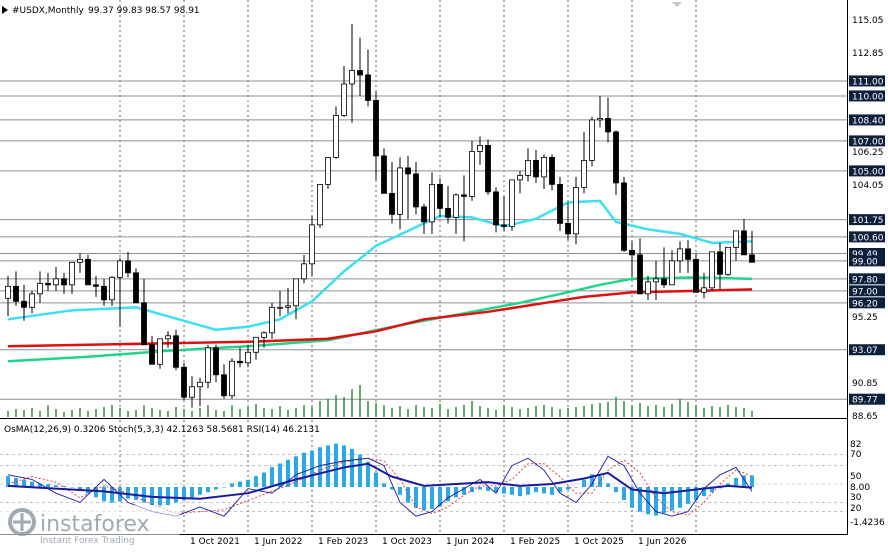 The width and height of the screenshot is (888, 552). Describe the element at coordinates (5, 10) in the screenshot. I see `collapse-triangle-icon` at that location.